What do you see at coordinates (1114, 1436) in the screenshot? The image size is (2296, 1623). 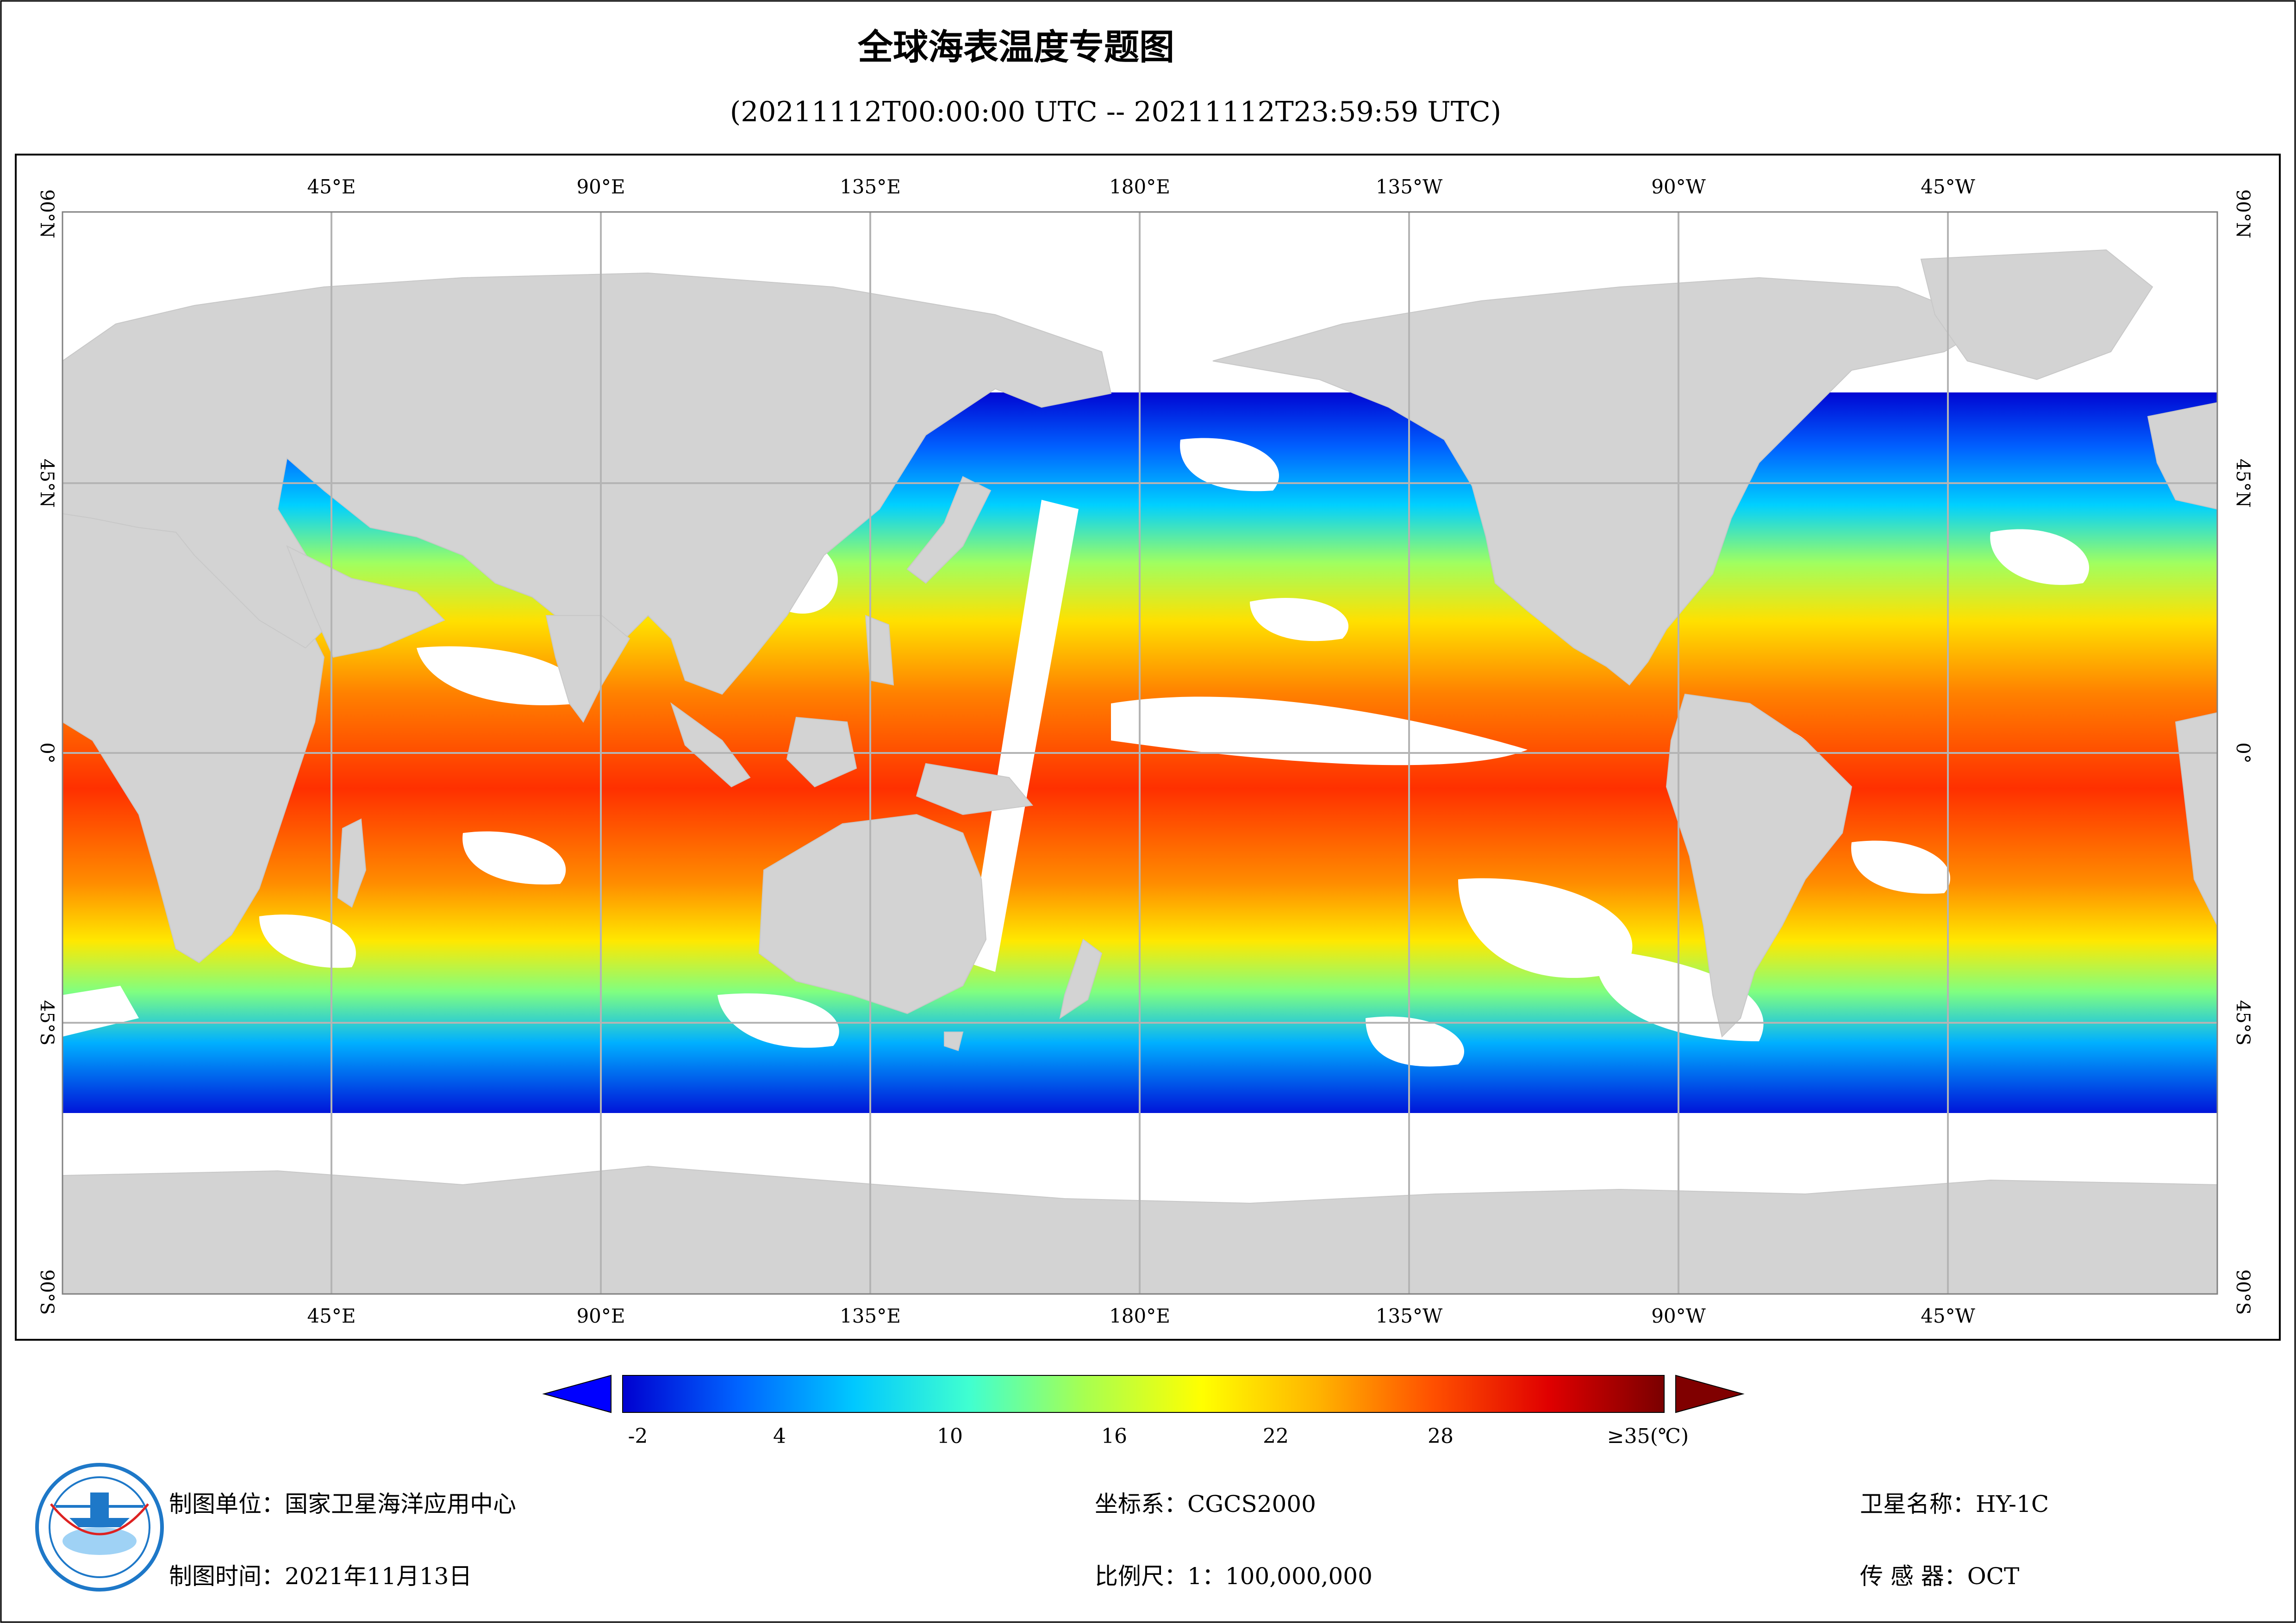 I see `colorbar-tick: 16` at bounding box center [1114, 1436].